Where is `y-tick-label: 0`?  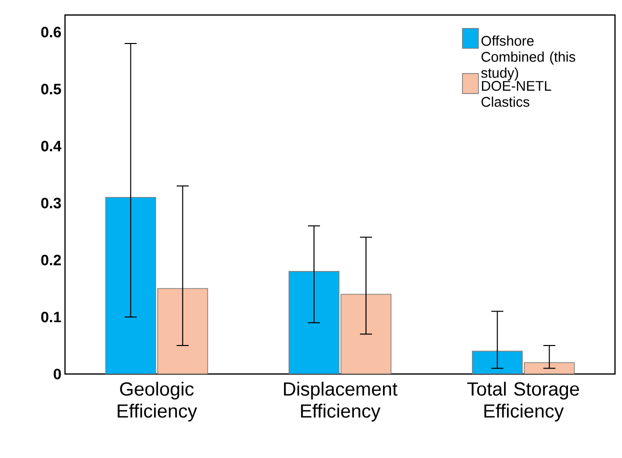 y-tick-label: 0 is located at coordinates (57, 374).